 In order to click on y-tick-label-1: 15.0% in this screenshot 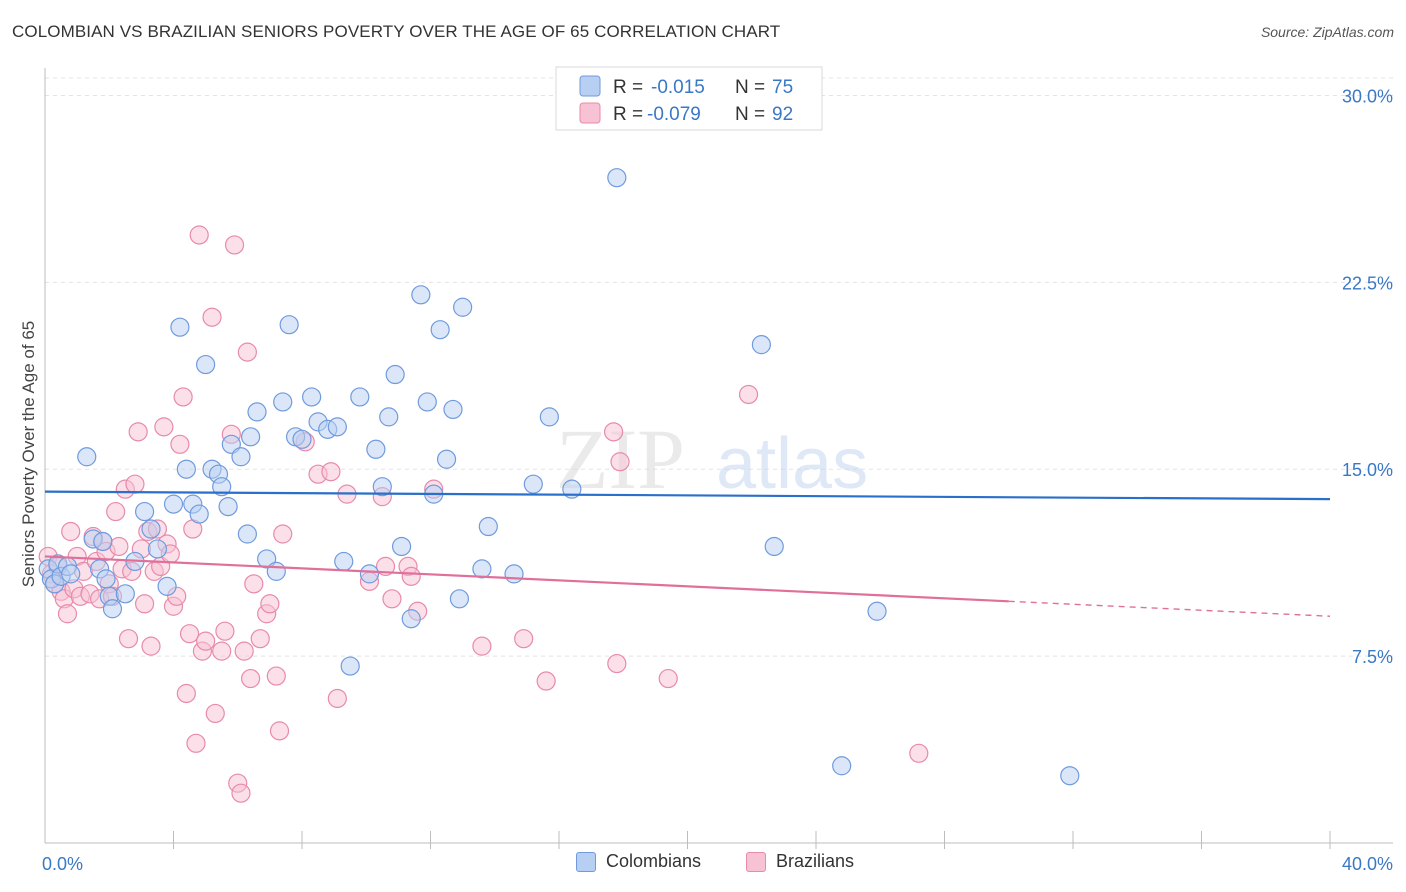, I will do `click(1367, 470)`.